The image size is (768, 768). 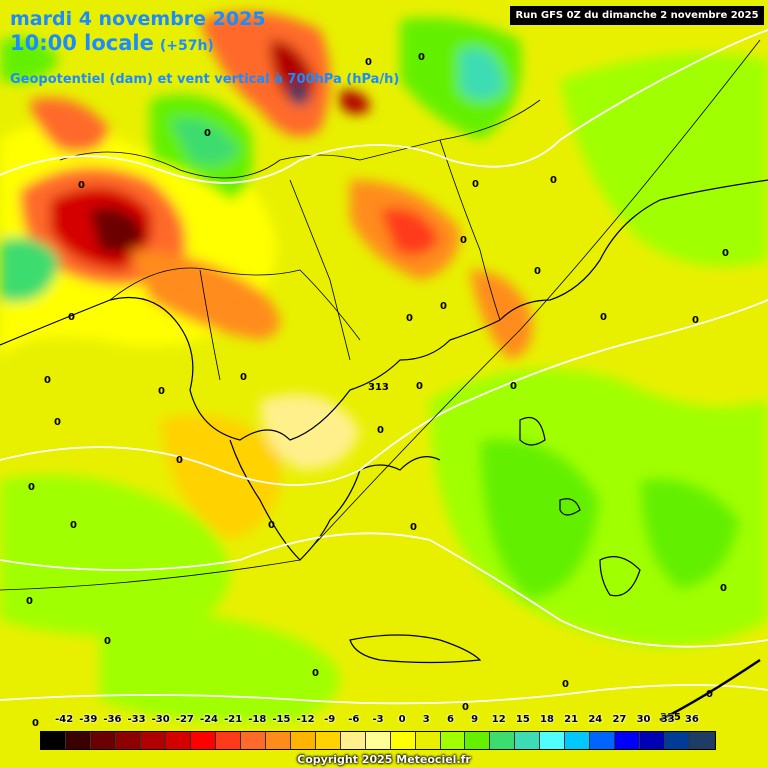 What do you see at coordinates (64, 719) in the screenshot?
I see `legend-value: -42` at bounding box center [64, 719].